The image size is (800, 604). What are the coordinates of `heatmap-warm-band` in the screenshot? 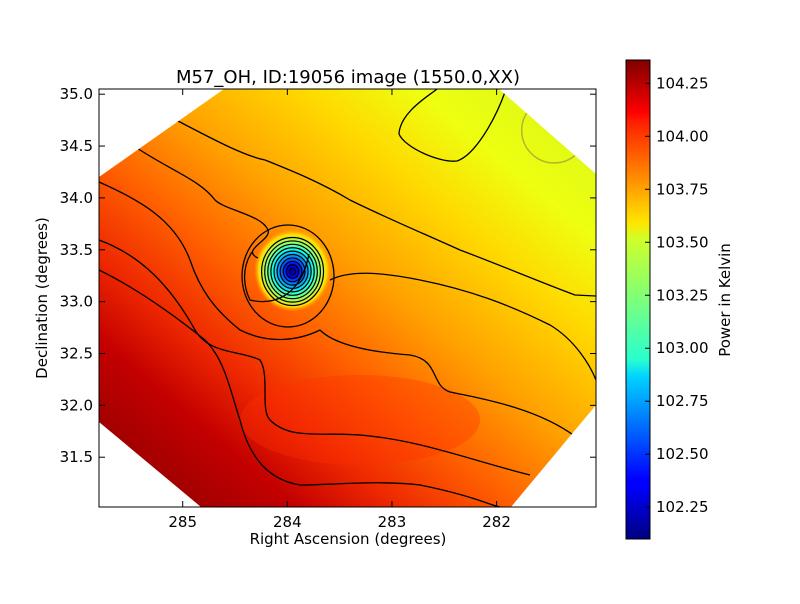 It's located at (360, 420).